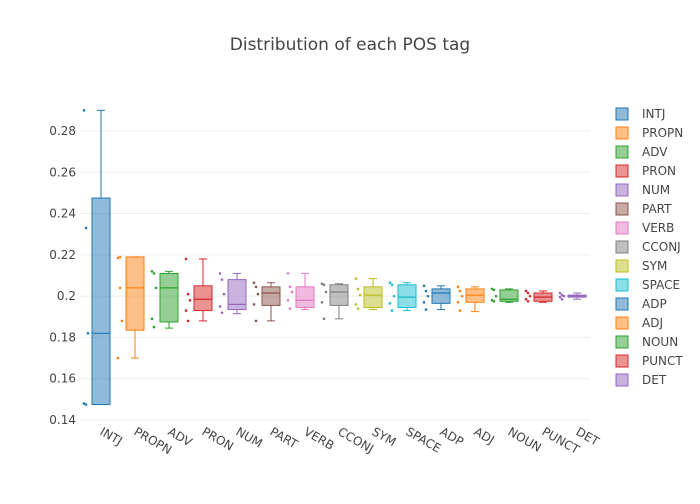 This screenshot has height=504, width=700. Describe the element at coordinates (661, 285) in the screenshot. I see `legend-label: SPACE` at that location.